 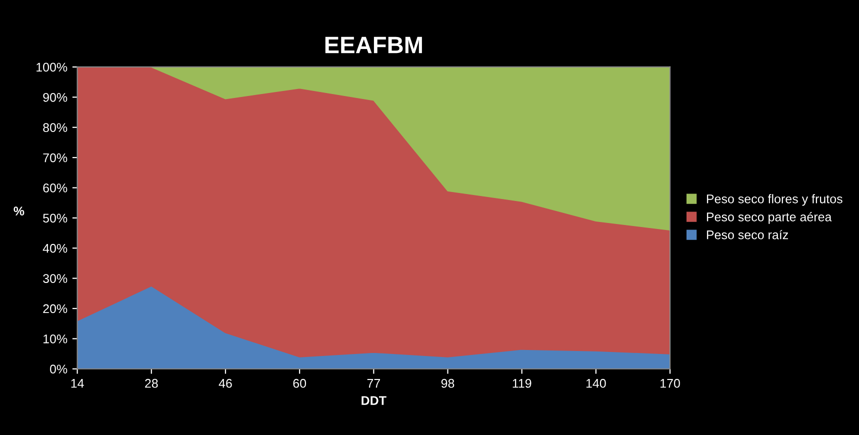 I want to click on y-tick-label: 30%, so click(x=55, y=278).